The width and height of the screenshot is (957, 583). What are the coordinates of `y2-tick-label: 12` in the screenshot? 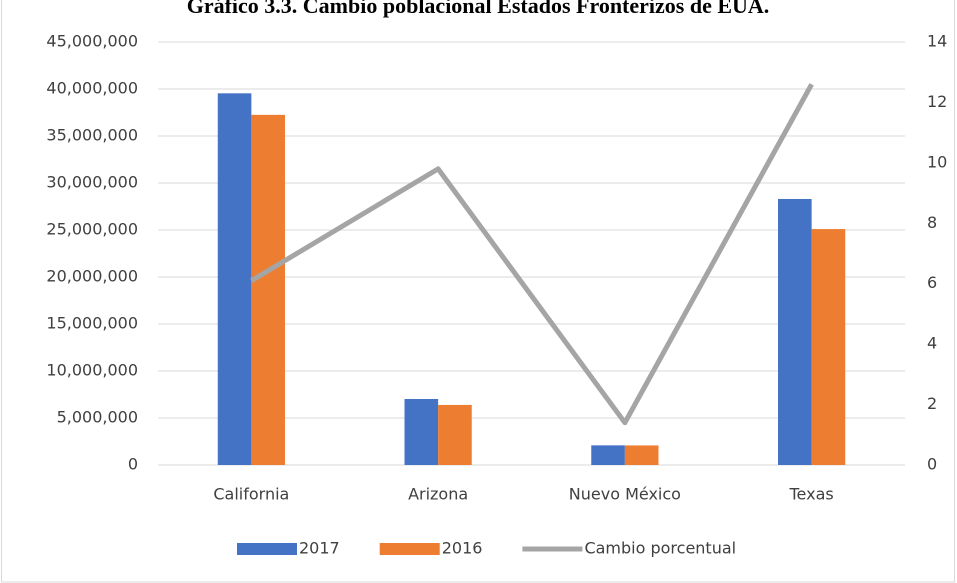 It's located at (937, 101).